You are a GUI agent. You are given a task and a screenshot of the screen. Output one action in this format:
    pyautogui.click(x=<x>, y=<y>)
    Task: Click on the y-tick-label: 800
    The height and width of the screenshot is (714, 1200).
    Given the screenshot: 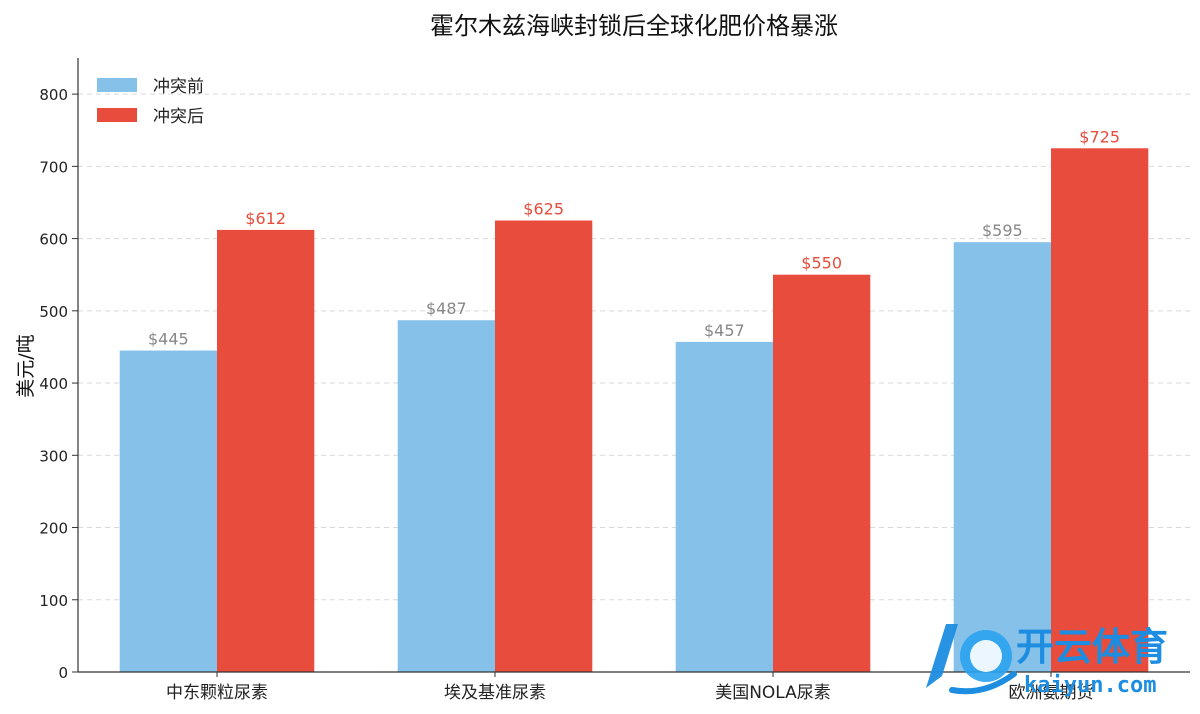 What is the action you would take?
    pyautogui.click(x=53, y=95)
    